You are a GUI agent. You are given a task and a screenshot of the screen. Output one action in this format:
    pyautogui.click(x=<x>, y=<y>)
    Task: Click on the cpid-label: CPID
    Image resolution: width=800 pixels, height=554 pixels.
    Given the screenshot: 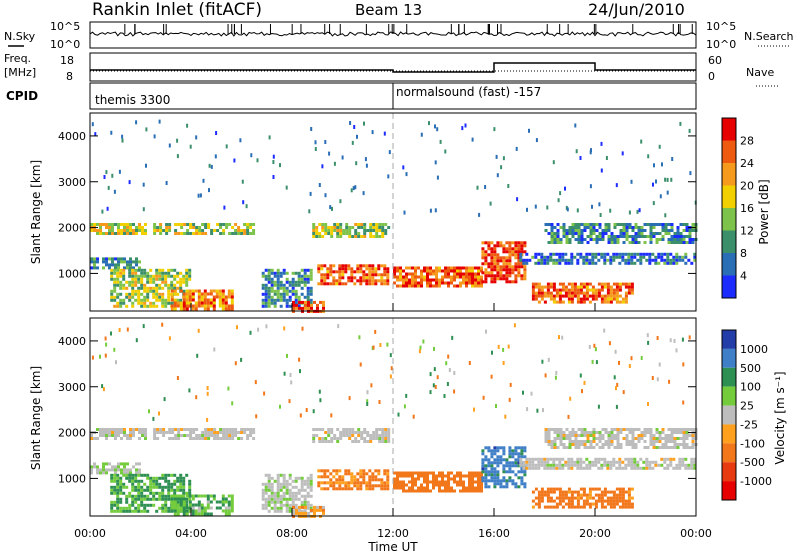 What is the action you would take?
    pyautogui.click(x=22, y=96)
    